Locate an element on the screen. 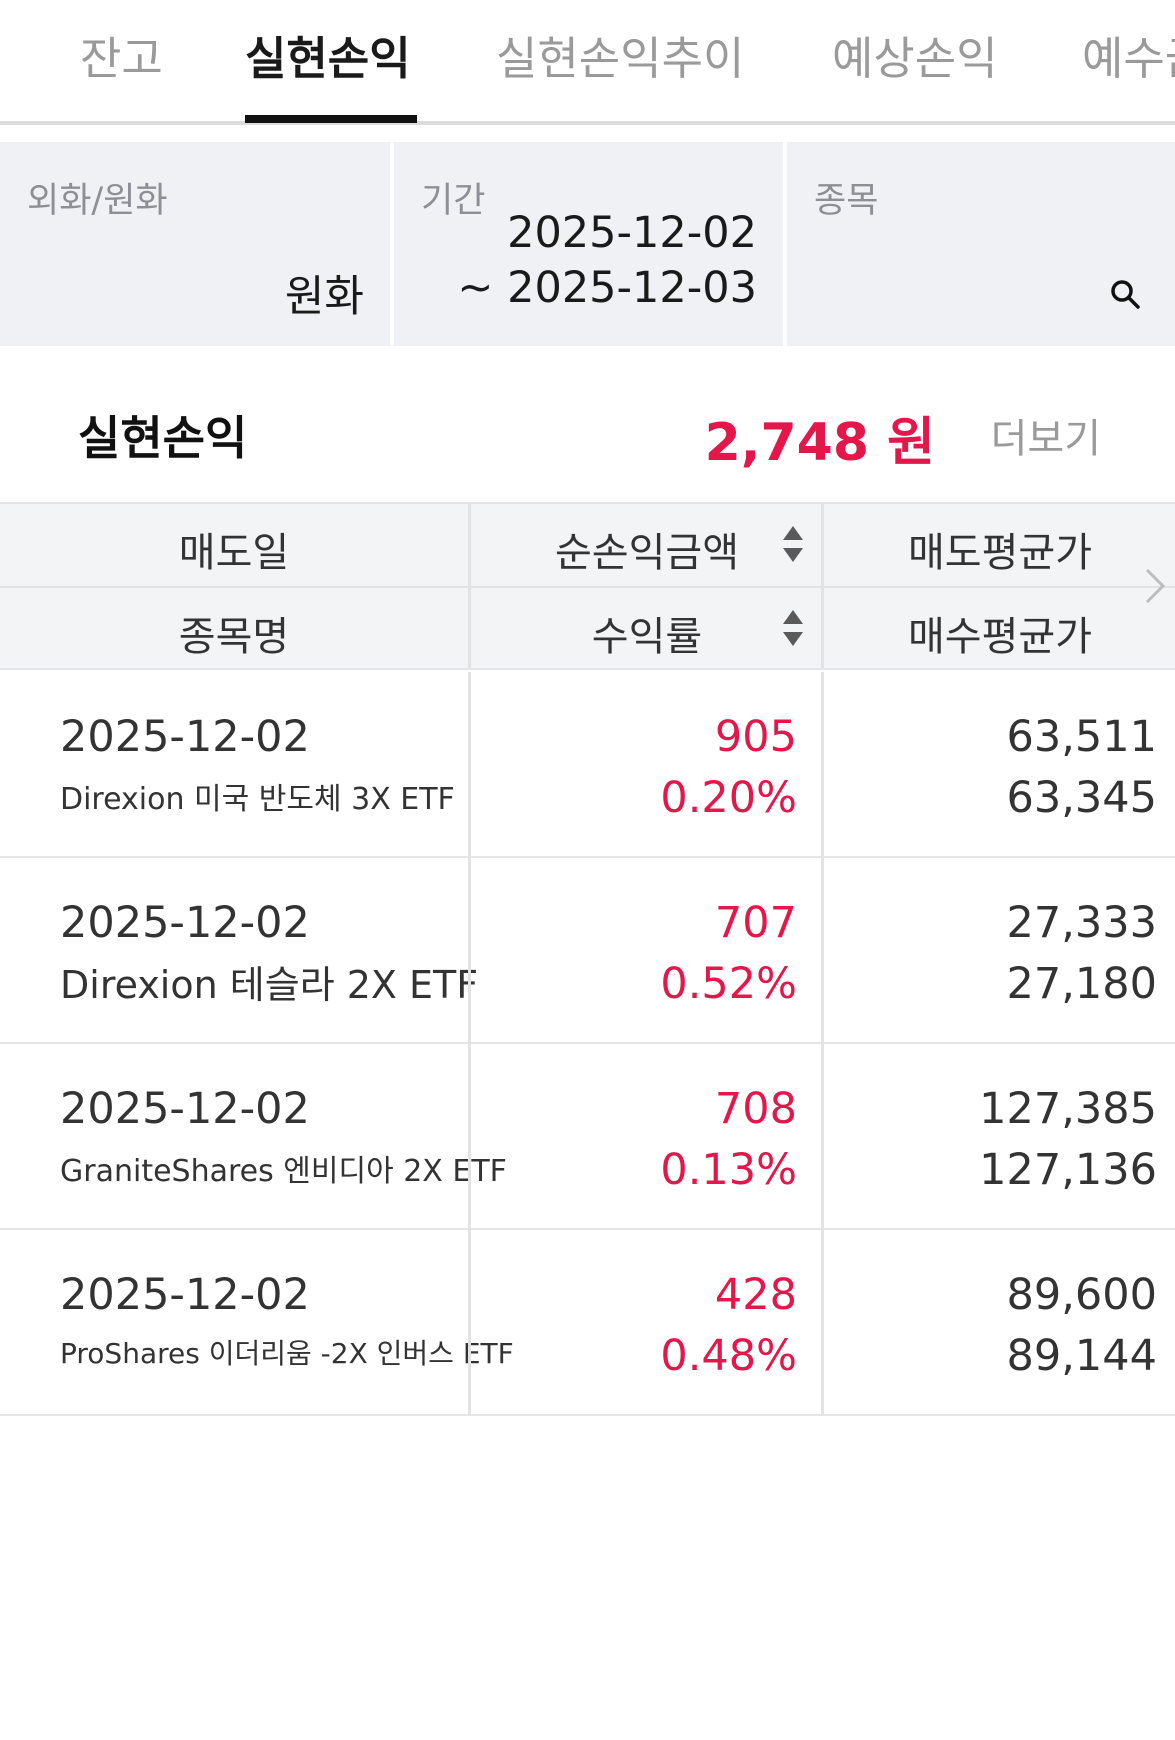 The image size is (1175, 1740). table-header: 매도일 순손익금액 매도평균가 종목명 수익률 매수평균가 is located at coordinates (587, 586).